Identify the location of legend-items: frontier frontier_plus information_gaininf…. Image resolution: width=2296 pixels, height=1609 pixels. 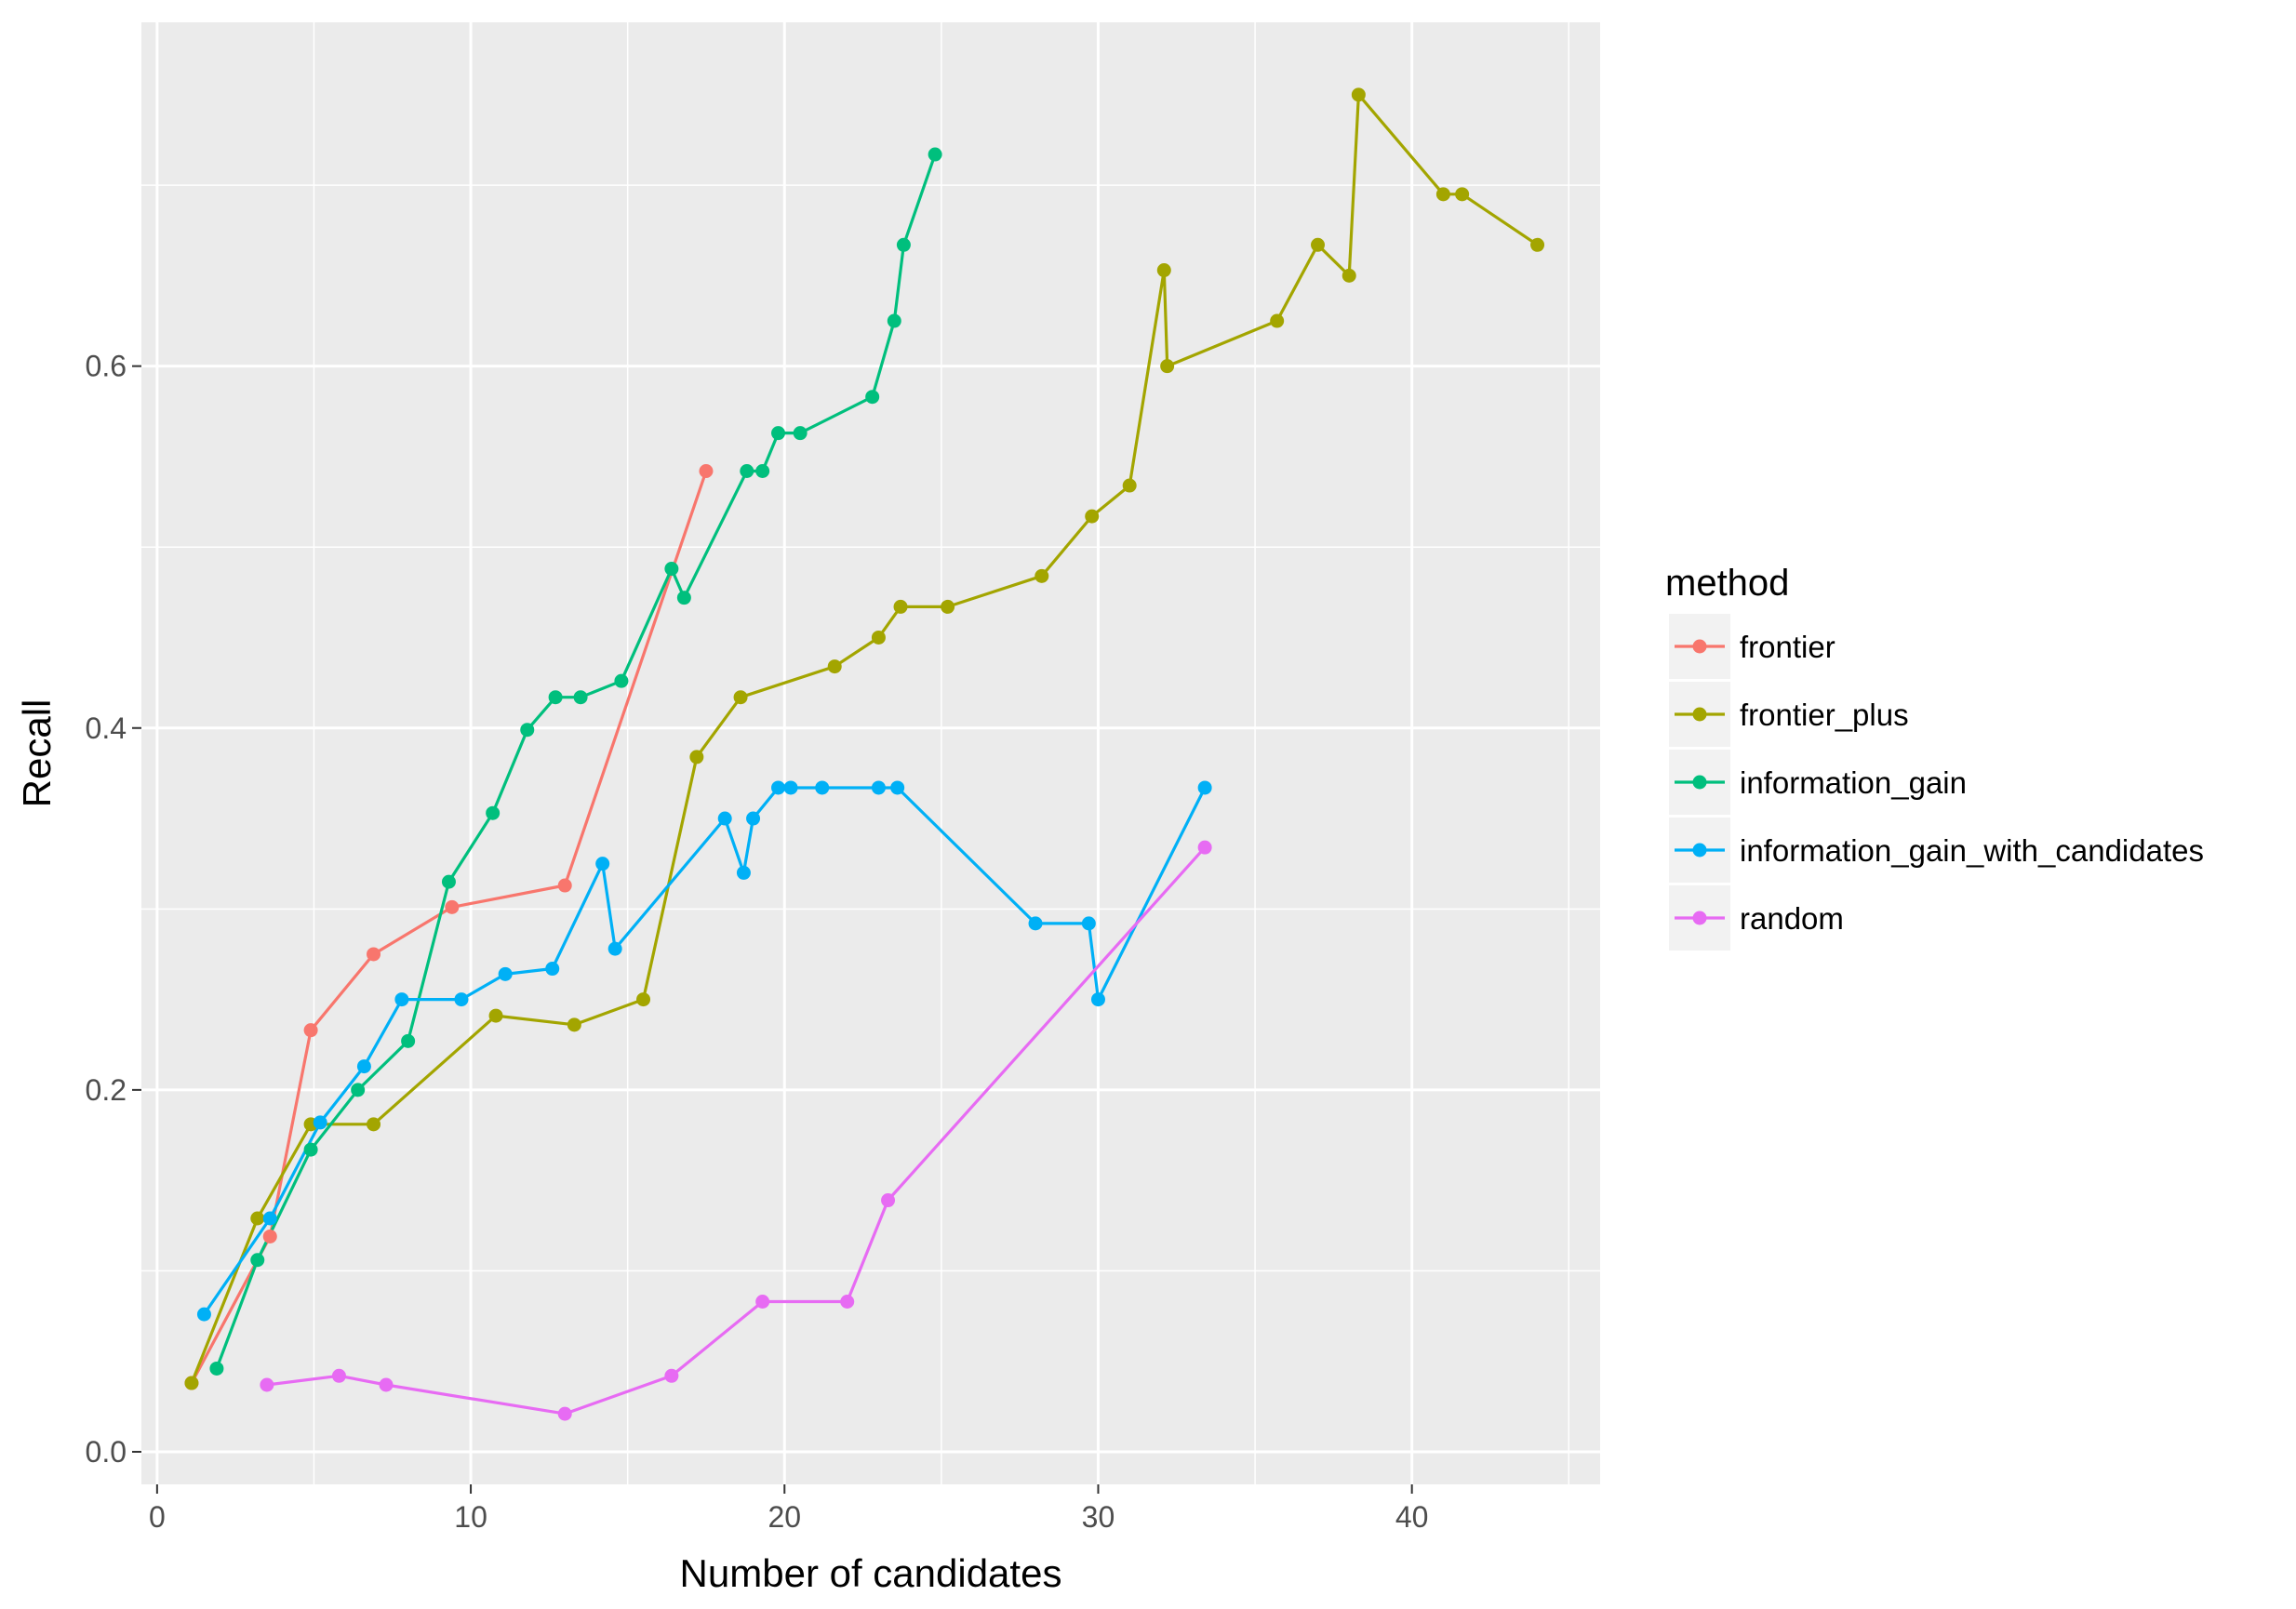
(1936, 783).